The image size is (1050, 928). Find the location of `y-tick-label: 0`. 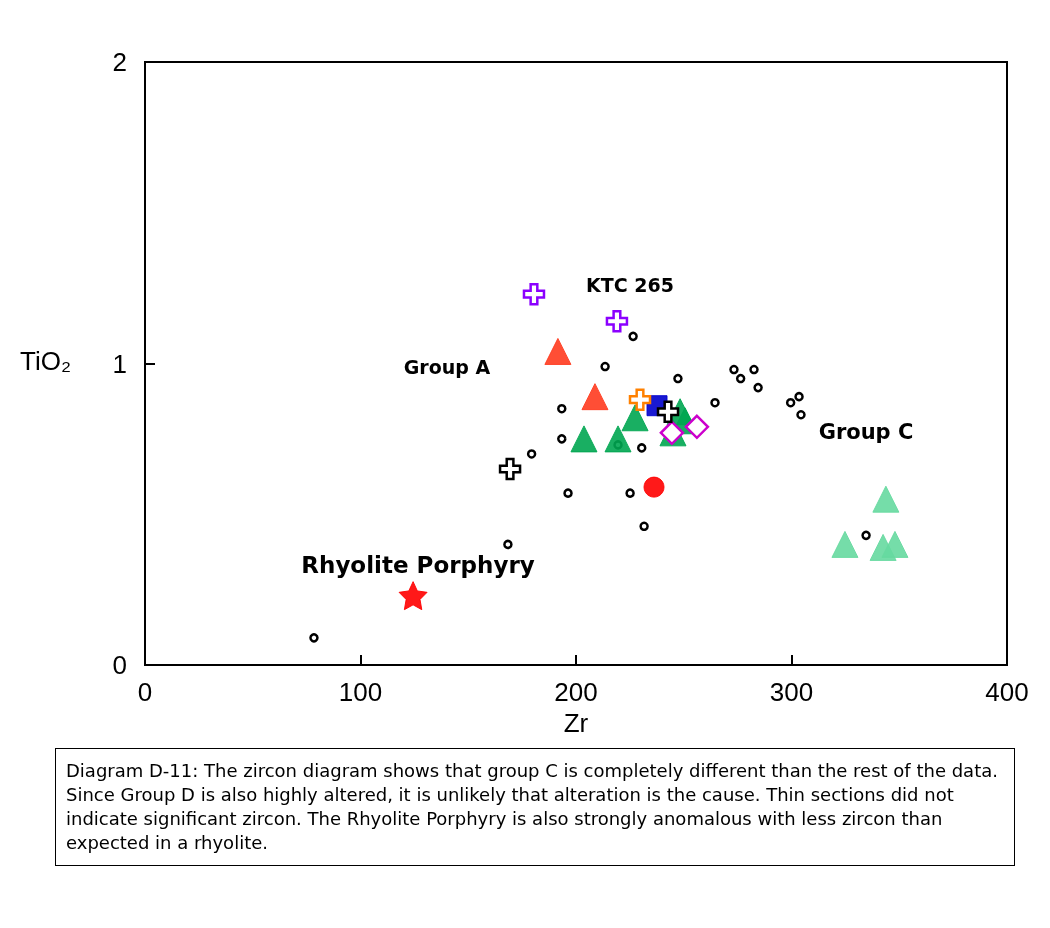

y-tick-label: 0 is located at coordinates (119, 665).